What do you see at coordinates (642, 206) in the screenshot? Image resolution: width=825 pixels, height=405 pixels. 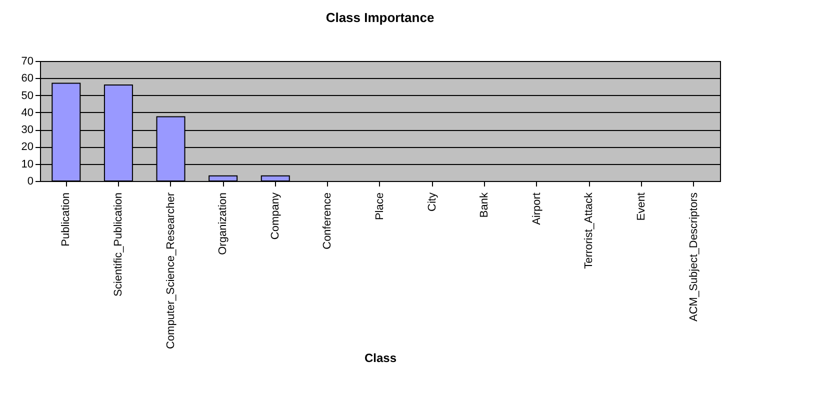 I see `x-tick-label: Event` at bounding box center [642, 206].